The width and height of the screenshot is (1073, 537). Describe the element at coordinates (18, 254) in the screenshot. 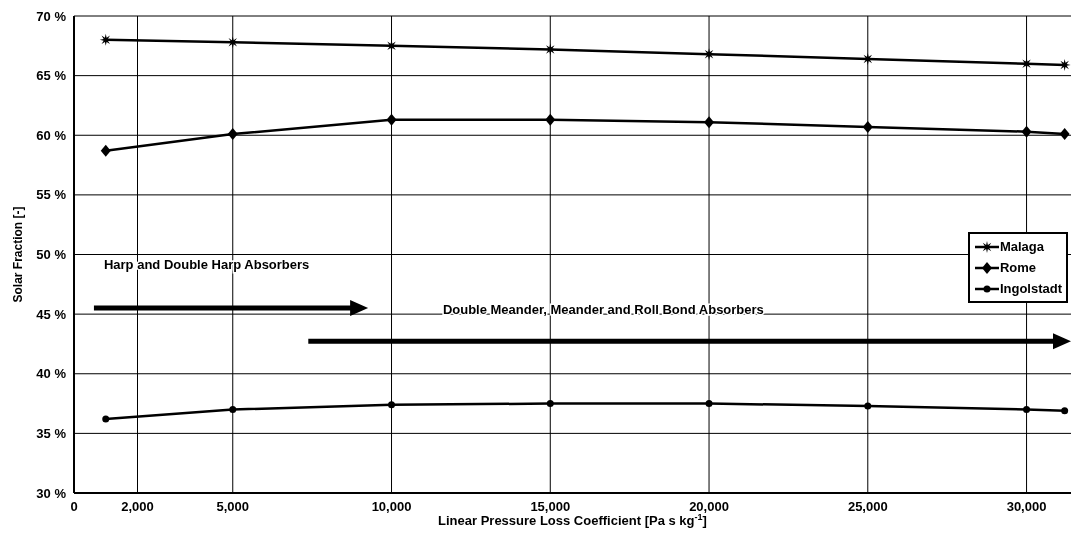

I see `y-axis-title: Solar Fraction [-]` at that location.